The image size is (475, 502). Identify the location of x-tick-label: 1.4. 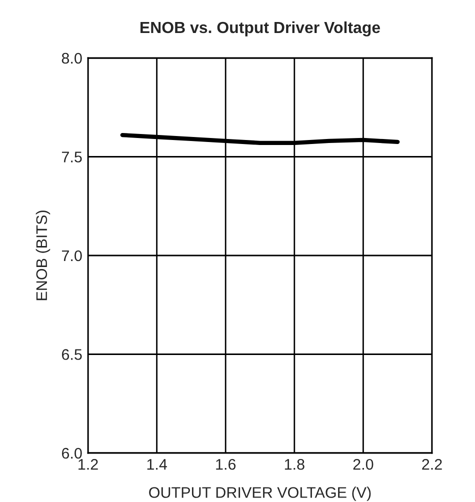
(157, 464).